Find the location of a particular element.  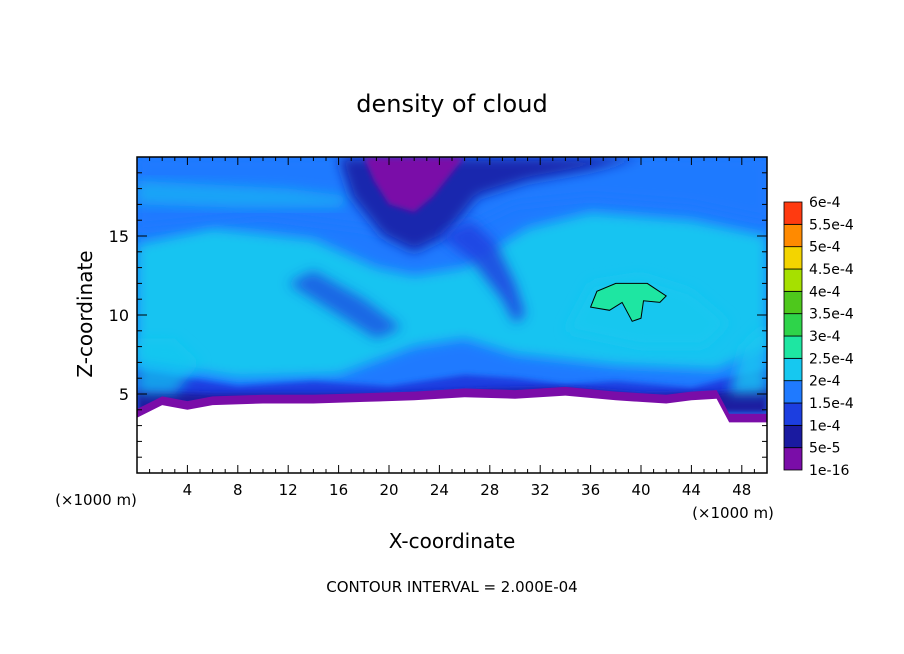

y-tick-label: 5 is located at coordinates (124, 394).